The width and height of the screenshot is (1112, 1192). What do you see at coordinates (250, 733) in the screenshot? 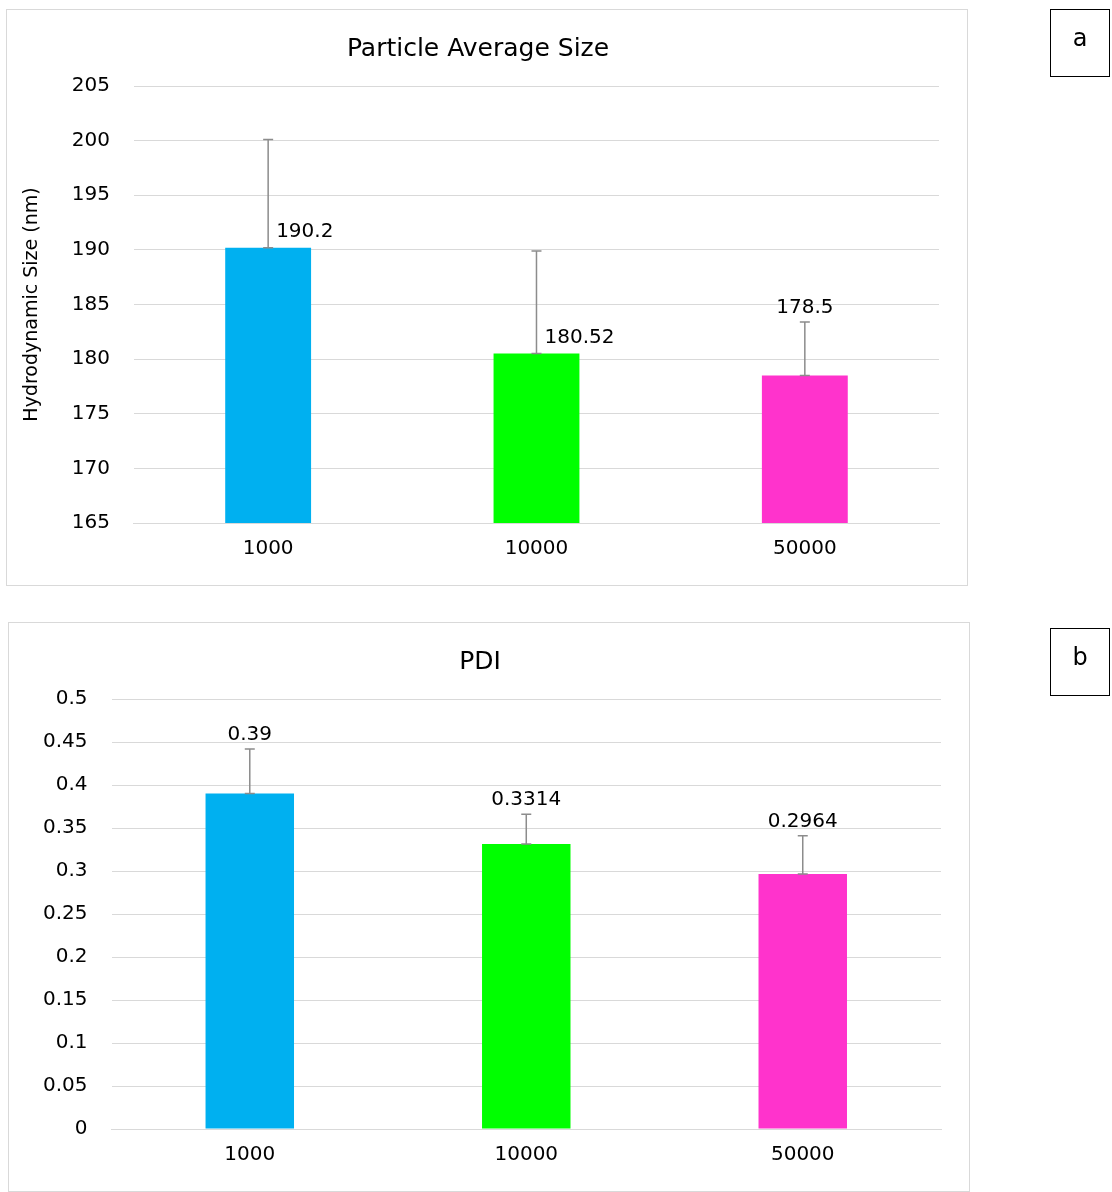
I see `data-label: 0.39` at bounding box center [250, 733].